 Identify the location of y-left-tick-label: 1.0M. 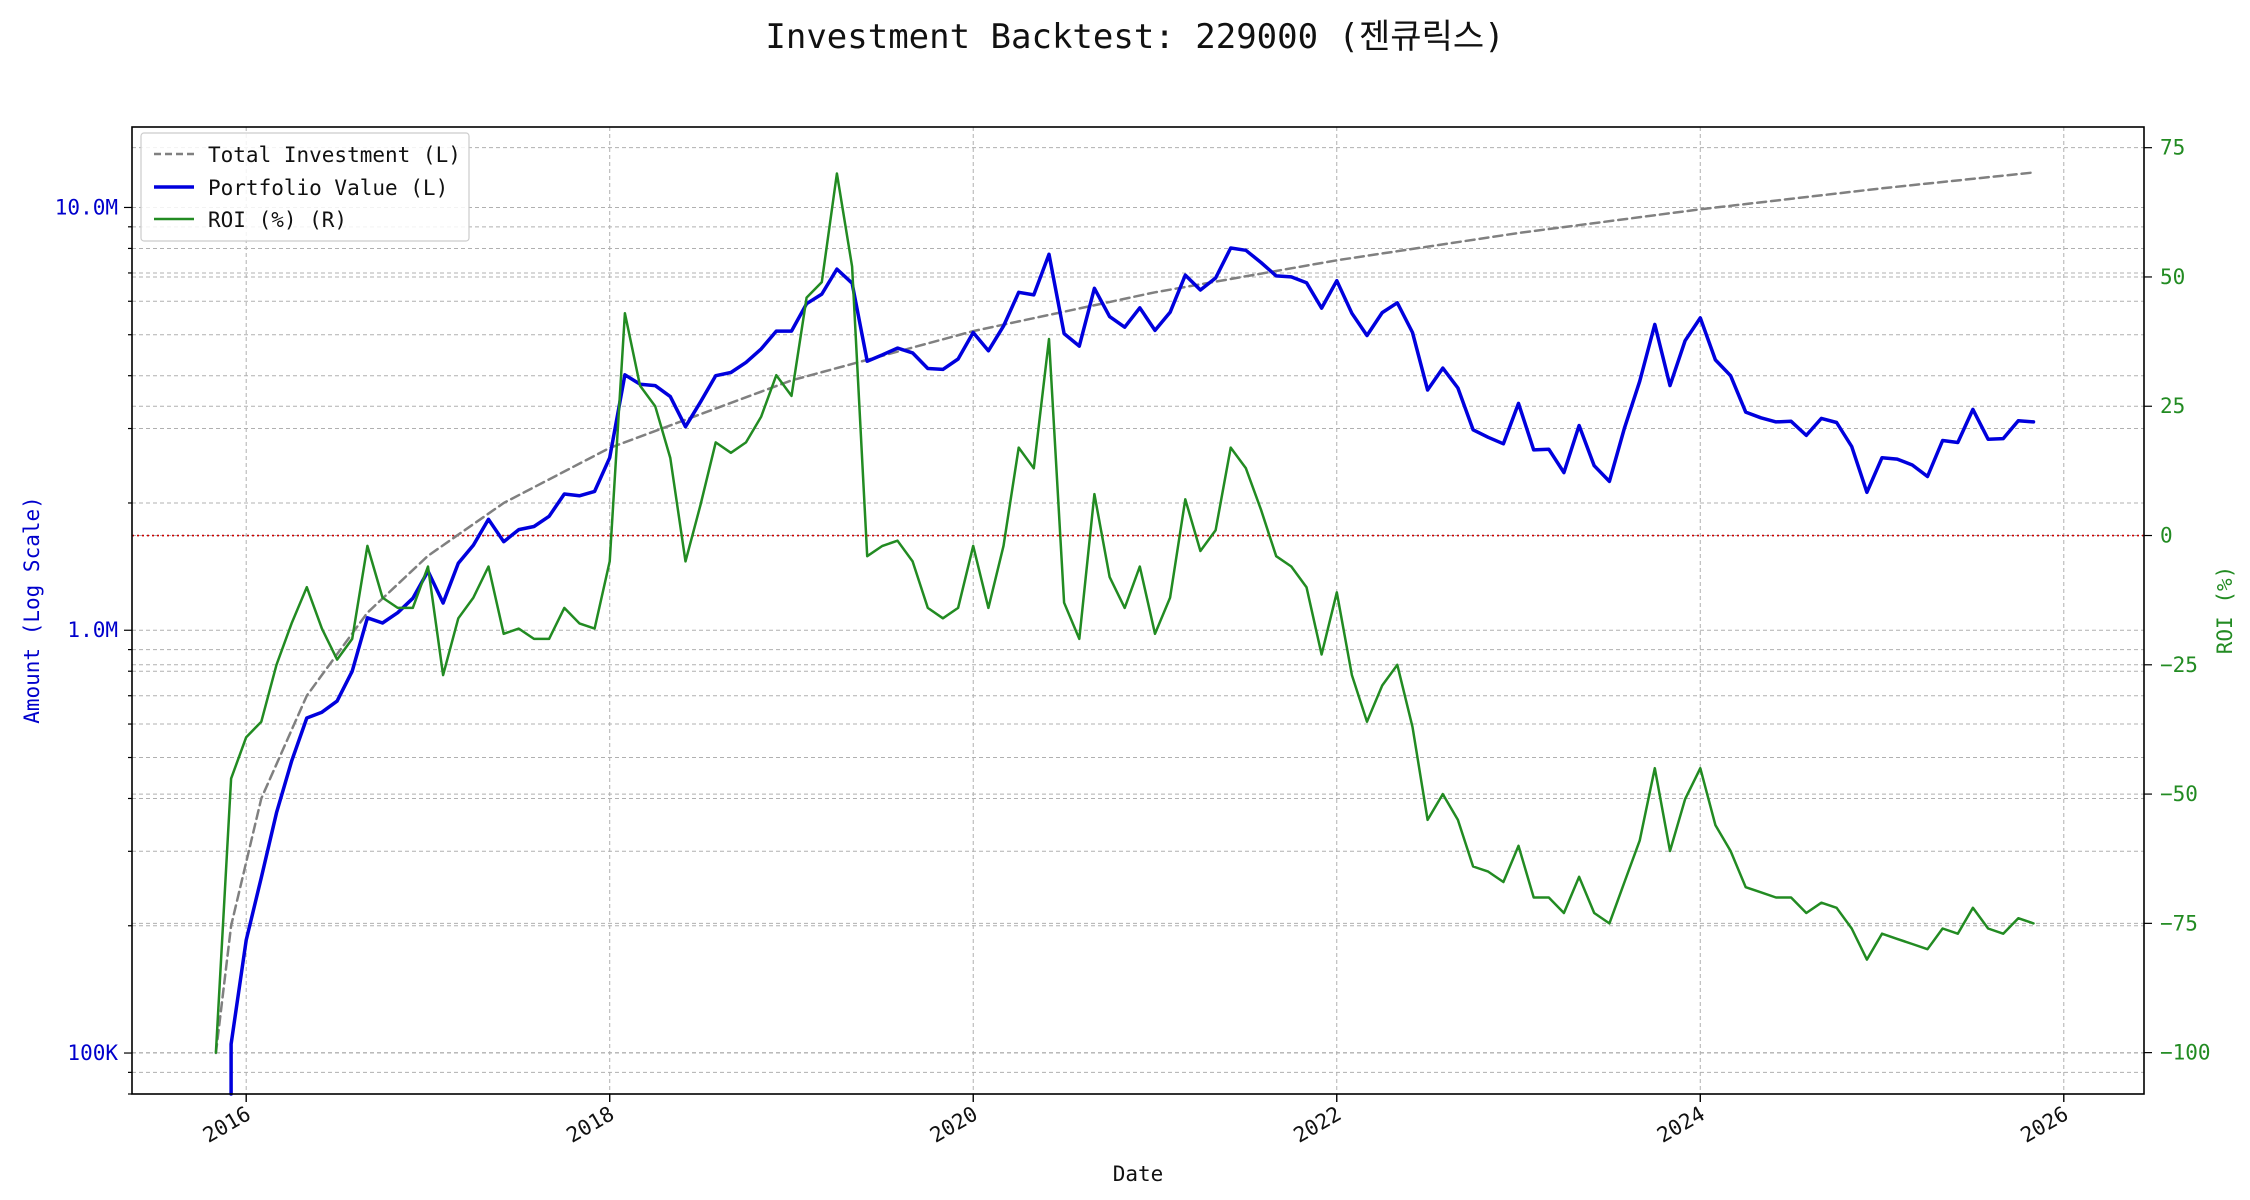
(92, 630).